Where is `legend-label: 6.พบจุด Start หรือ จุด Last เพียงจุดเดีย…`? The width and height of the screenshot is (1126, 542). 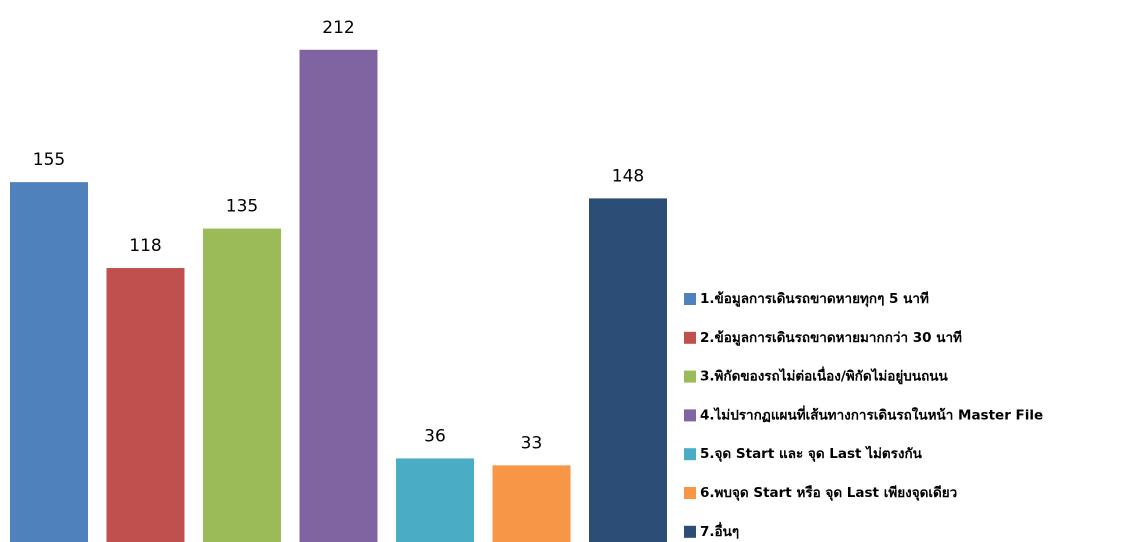
legend-label: 6.พบจุด Start หรือ จุด Last เพียงจุดเดีย… is located at coordinates (828, 493).